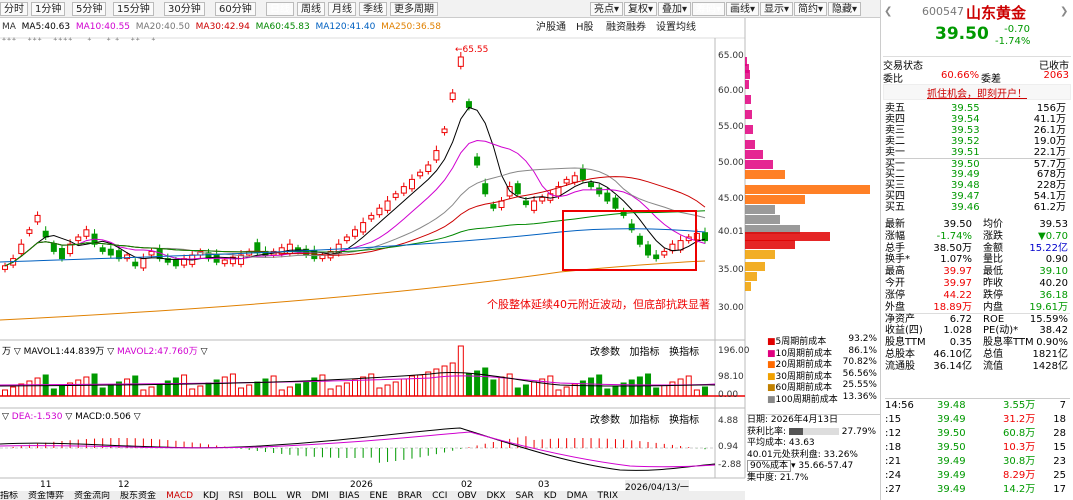  Describe the element at coordinates (965, 196) in the screenshot. I see `order-price: 39.47` at that location.